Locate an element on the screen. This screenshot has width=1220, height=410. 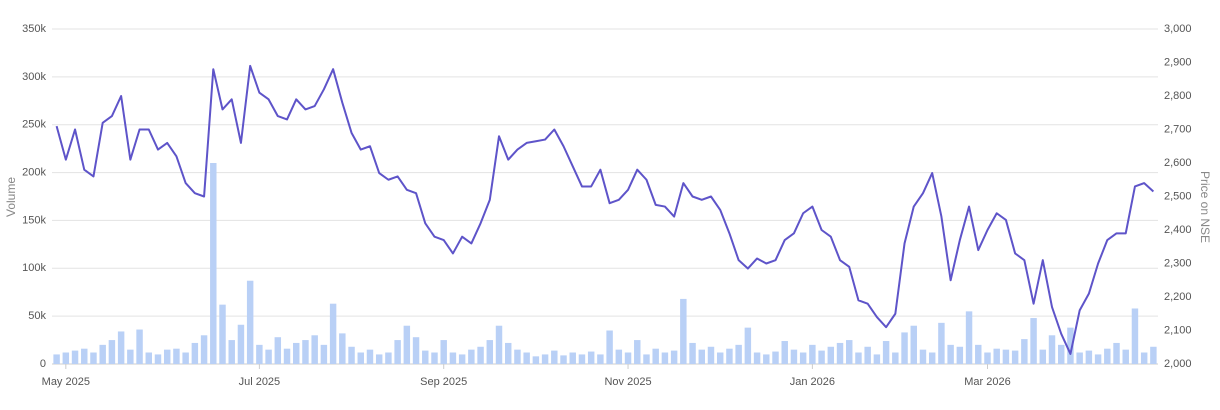
x-tick-label: Jul 2025 is located at coordinates (260, 382).